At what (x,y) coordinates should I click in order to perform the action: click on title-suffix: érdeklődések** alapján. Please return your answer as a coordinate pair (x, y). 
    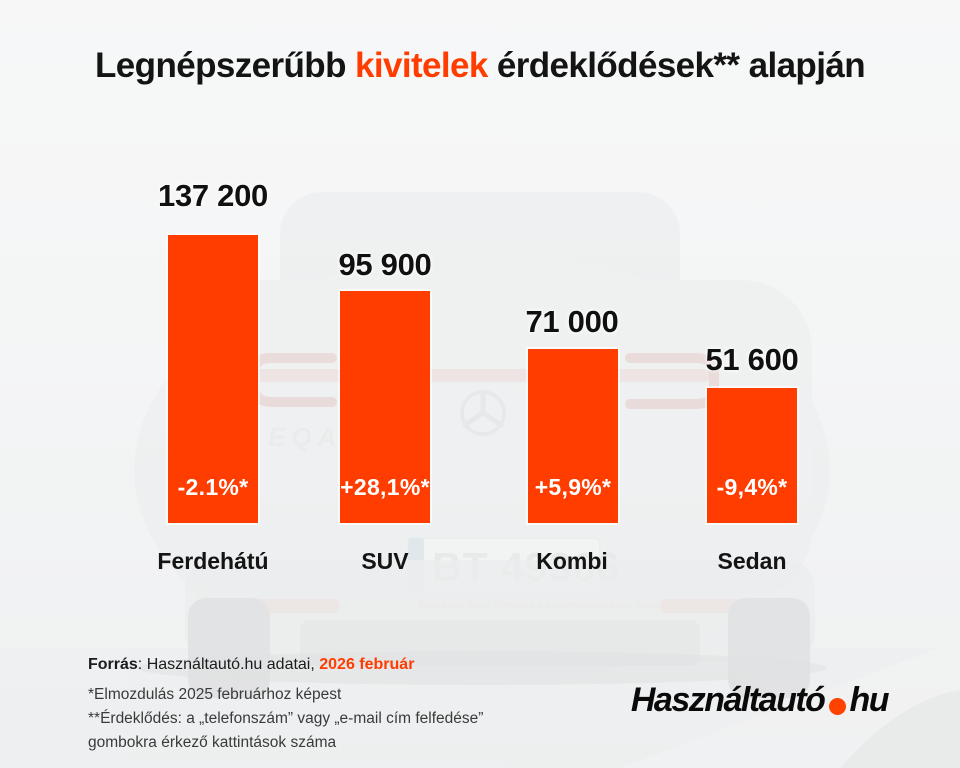
    Looking at the image, I should click on (676, 65).